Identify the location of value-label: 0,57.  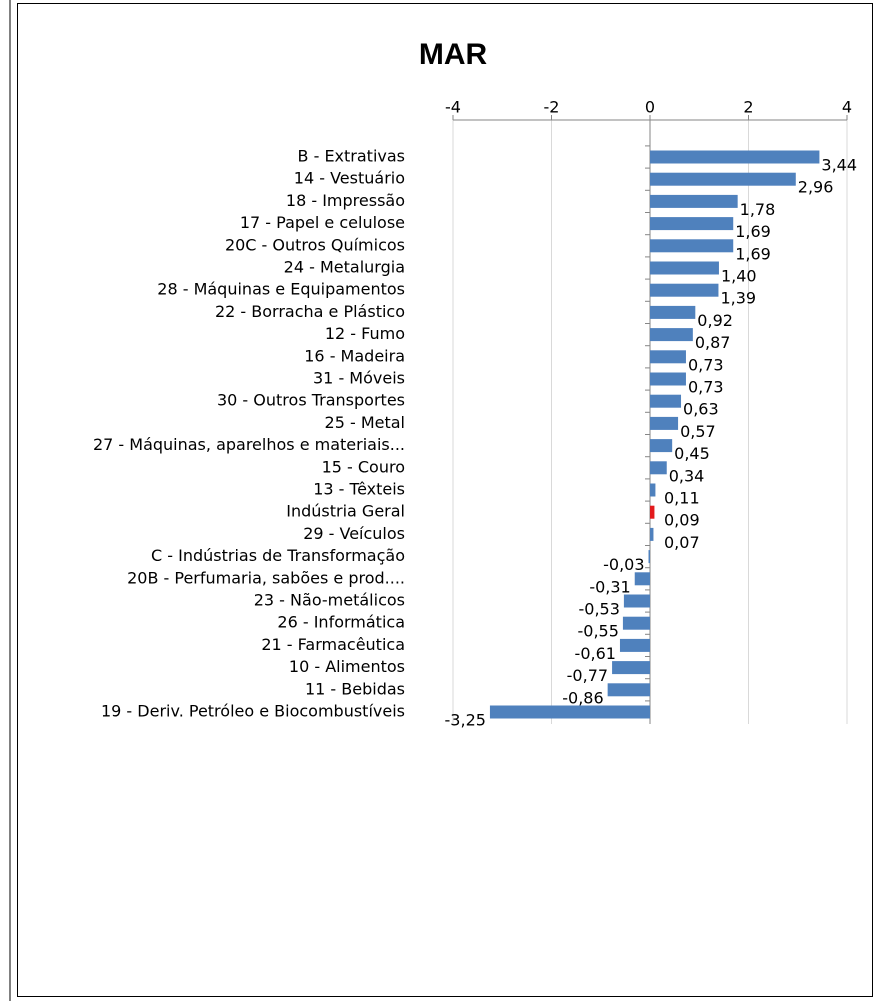
(698, 431).